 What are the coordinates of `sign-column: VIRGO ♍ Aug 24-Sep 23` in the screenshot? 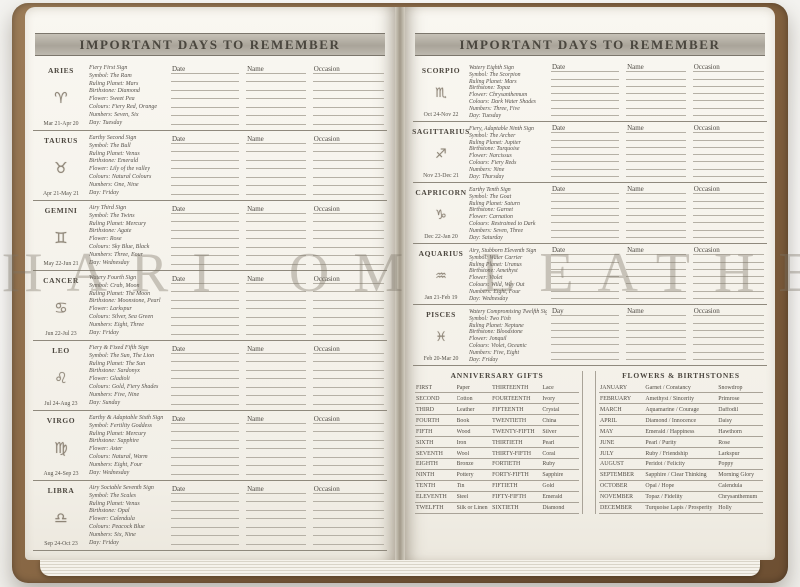 It's located at (61, 446).